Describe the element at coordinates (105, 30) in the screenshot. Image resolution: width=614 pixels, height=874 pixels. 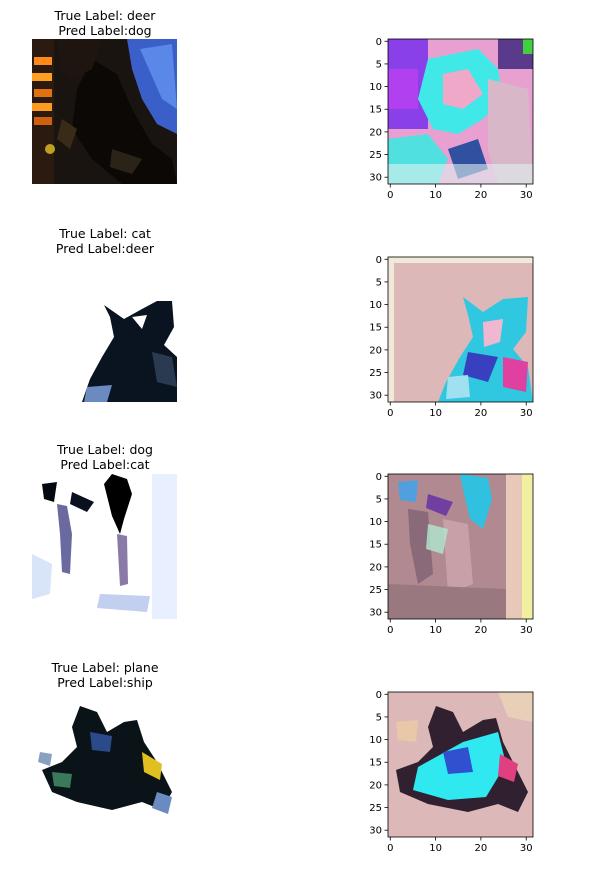
I see `pred-label: Pred Label:dog` at that location.